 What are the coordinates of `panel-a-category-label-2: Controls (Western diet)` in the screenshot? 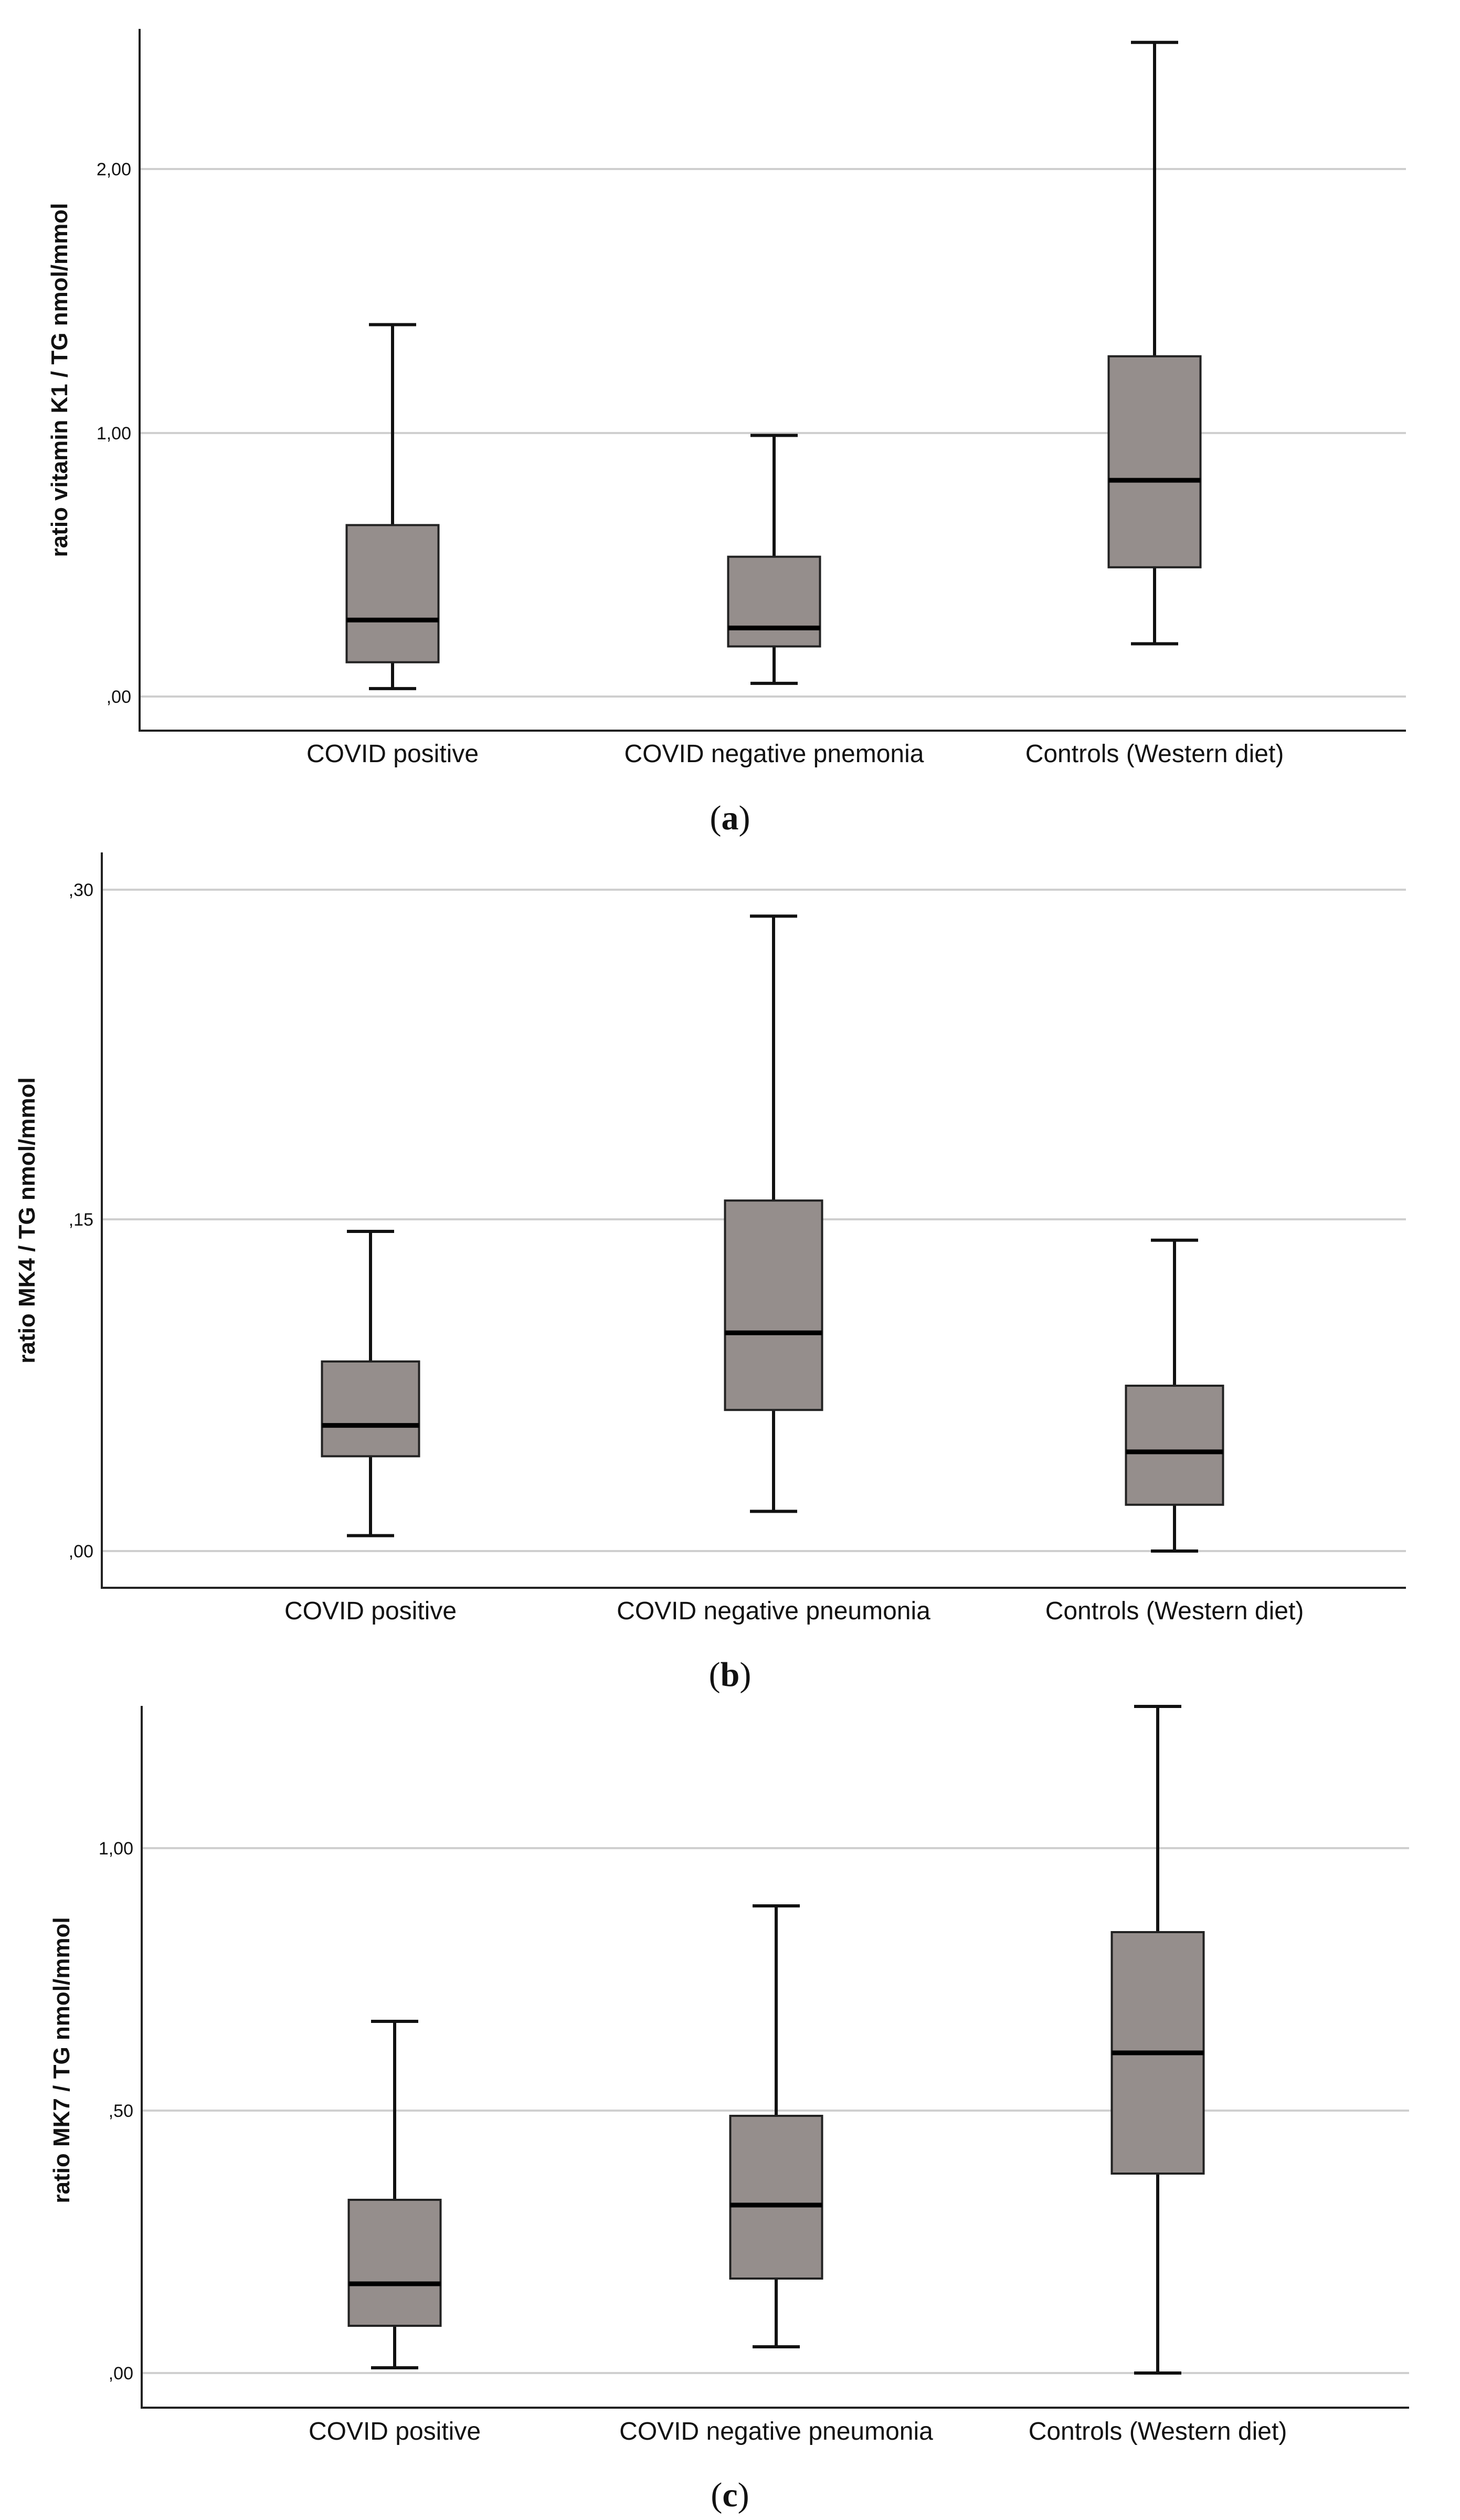 It's located at (1154, 754).